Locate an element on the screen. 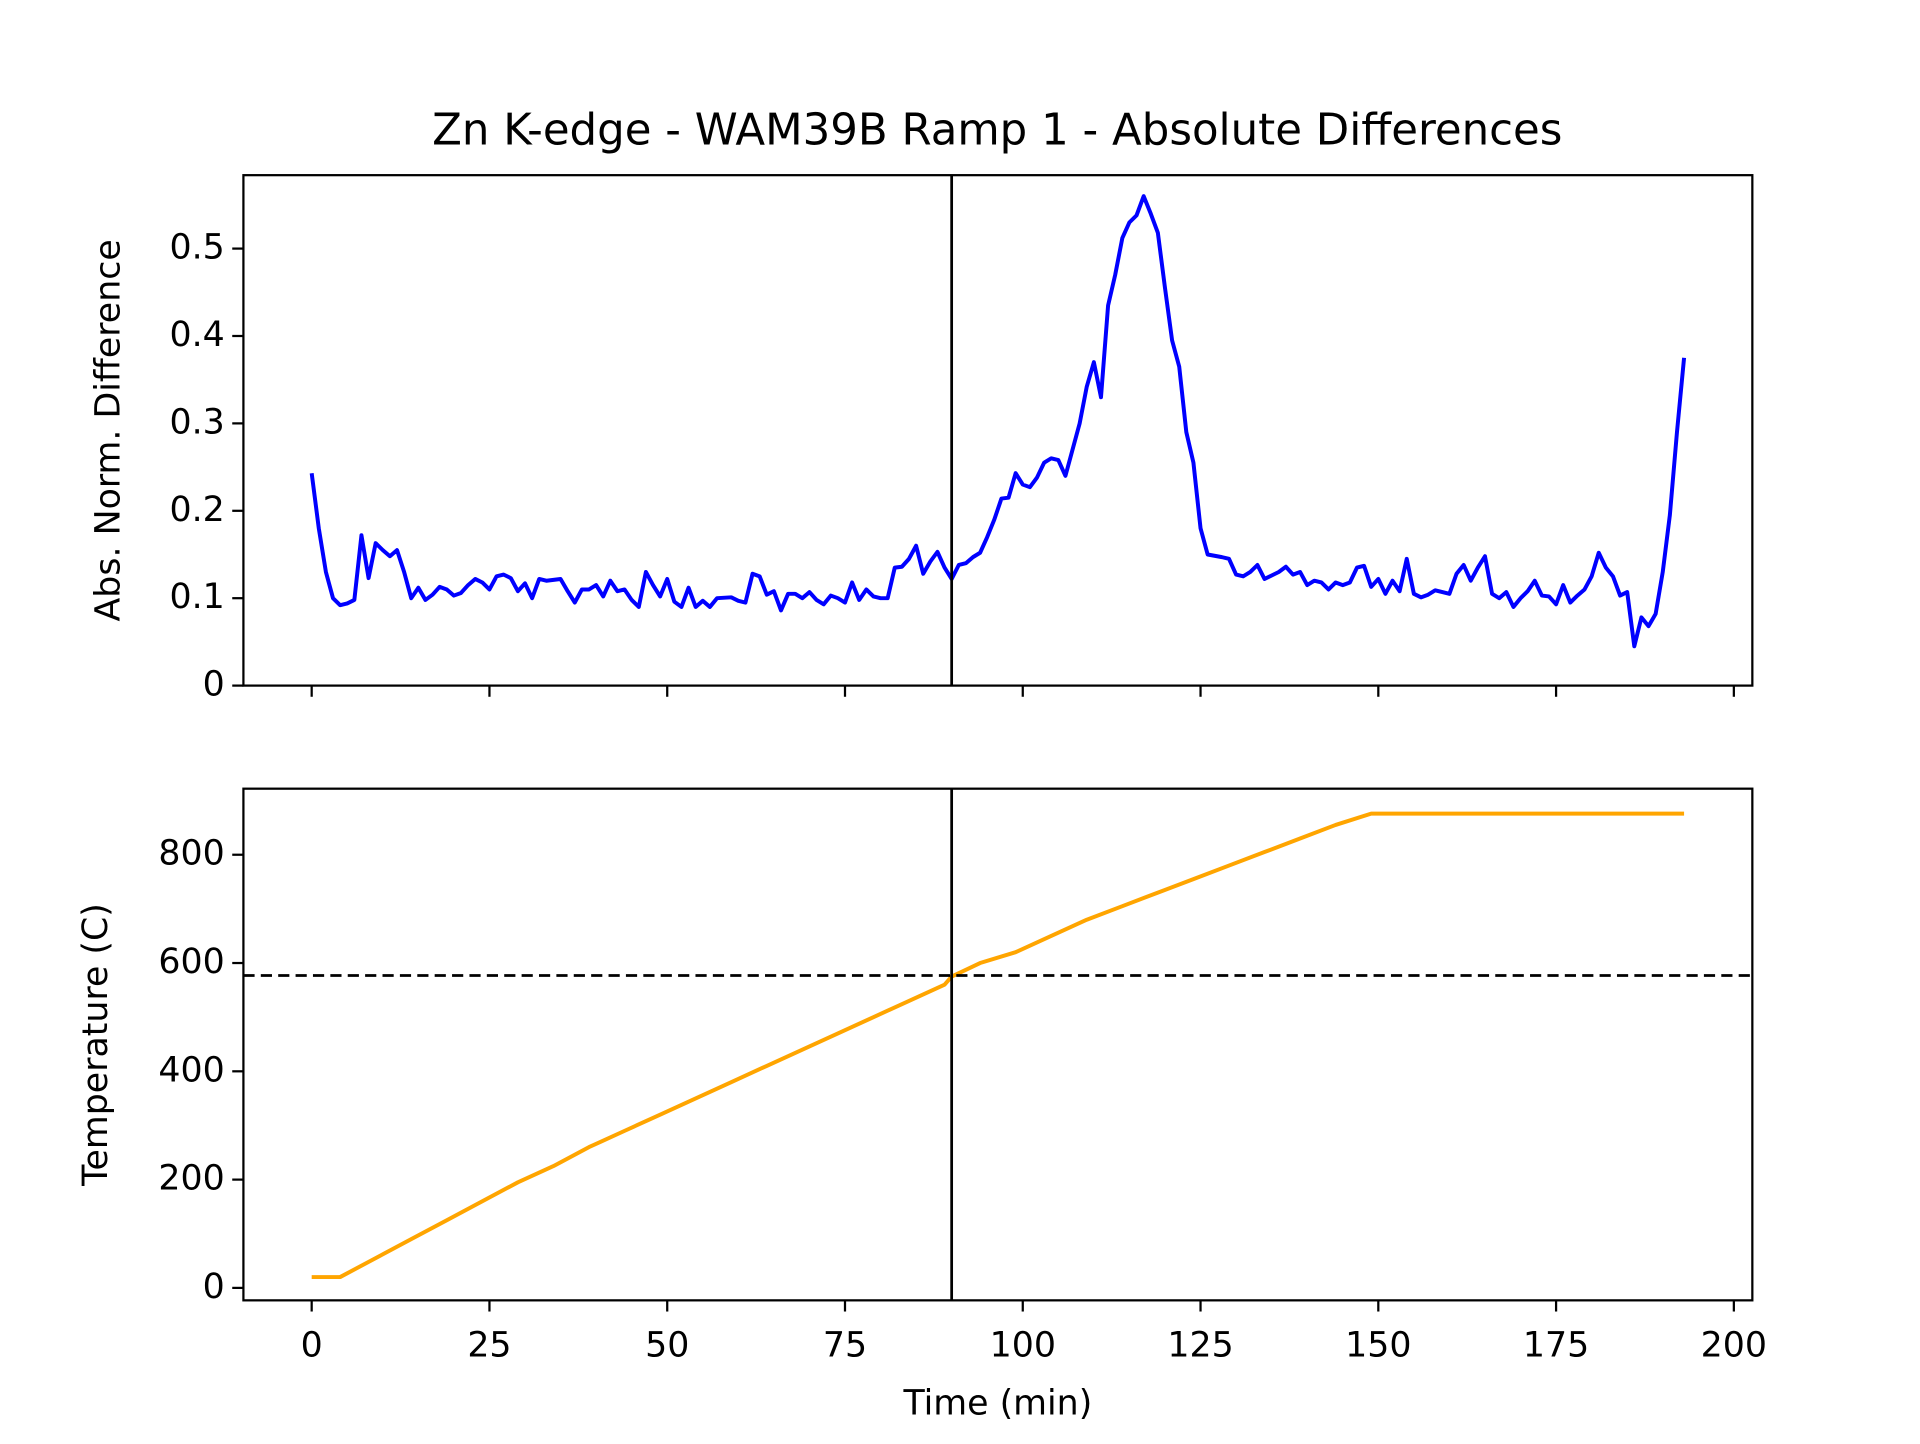 This screenshot has width=1920, height=1444. x-tick-label: 50 is located at coordinates (667, 1345).